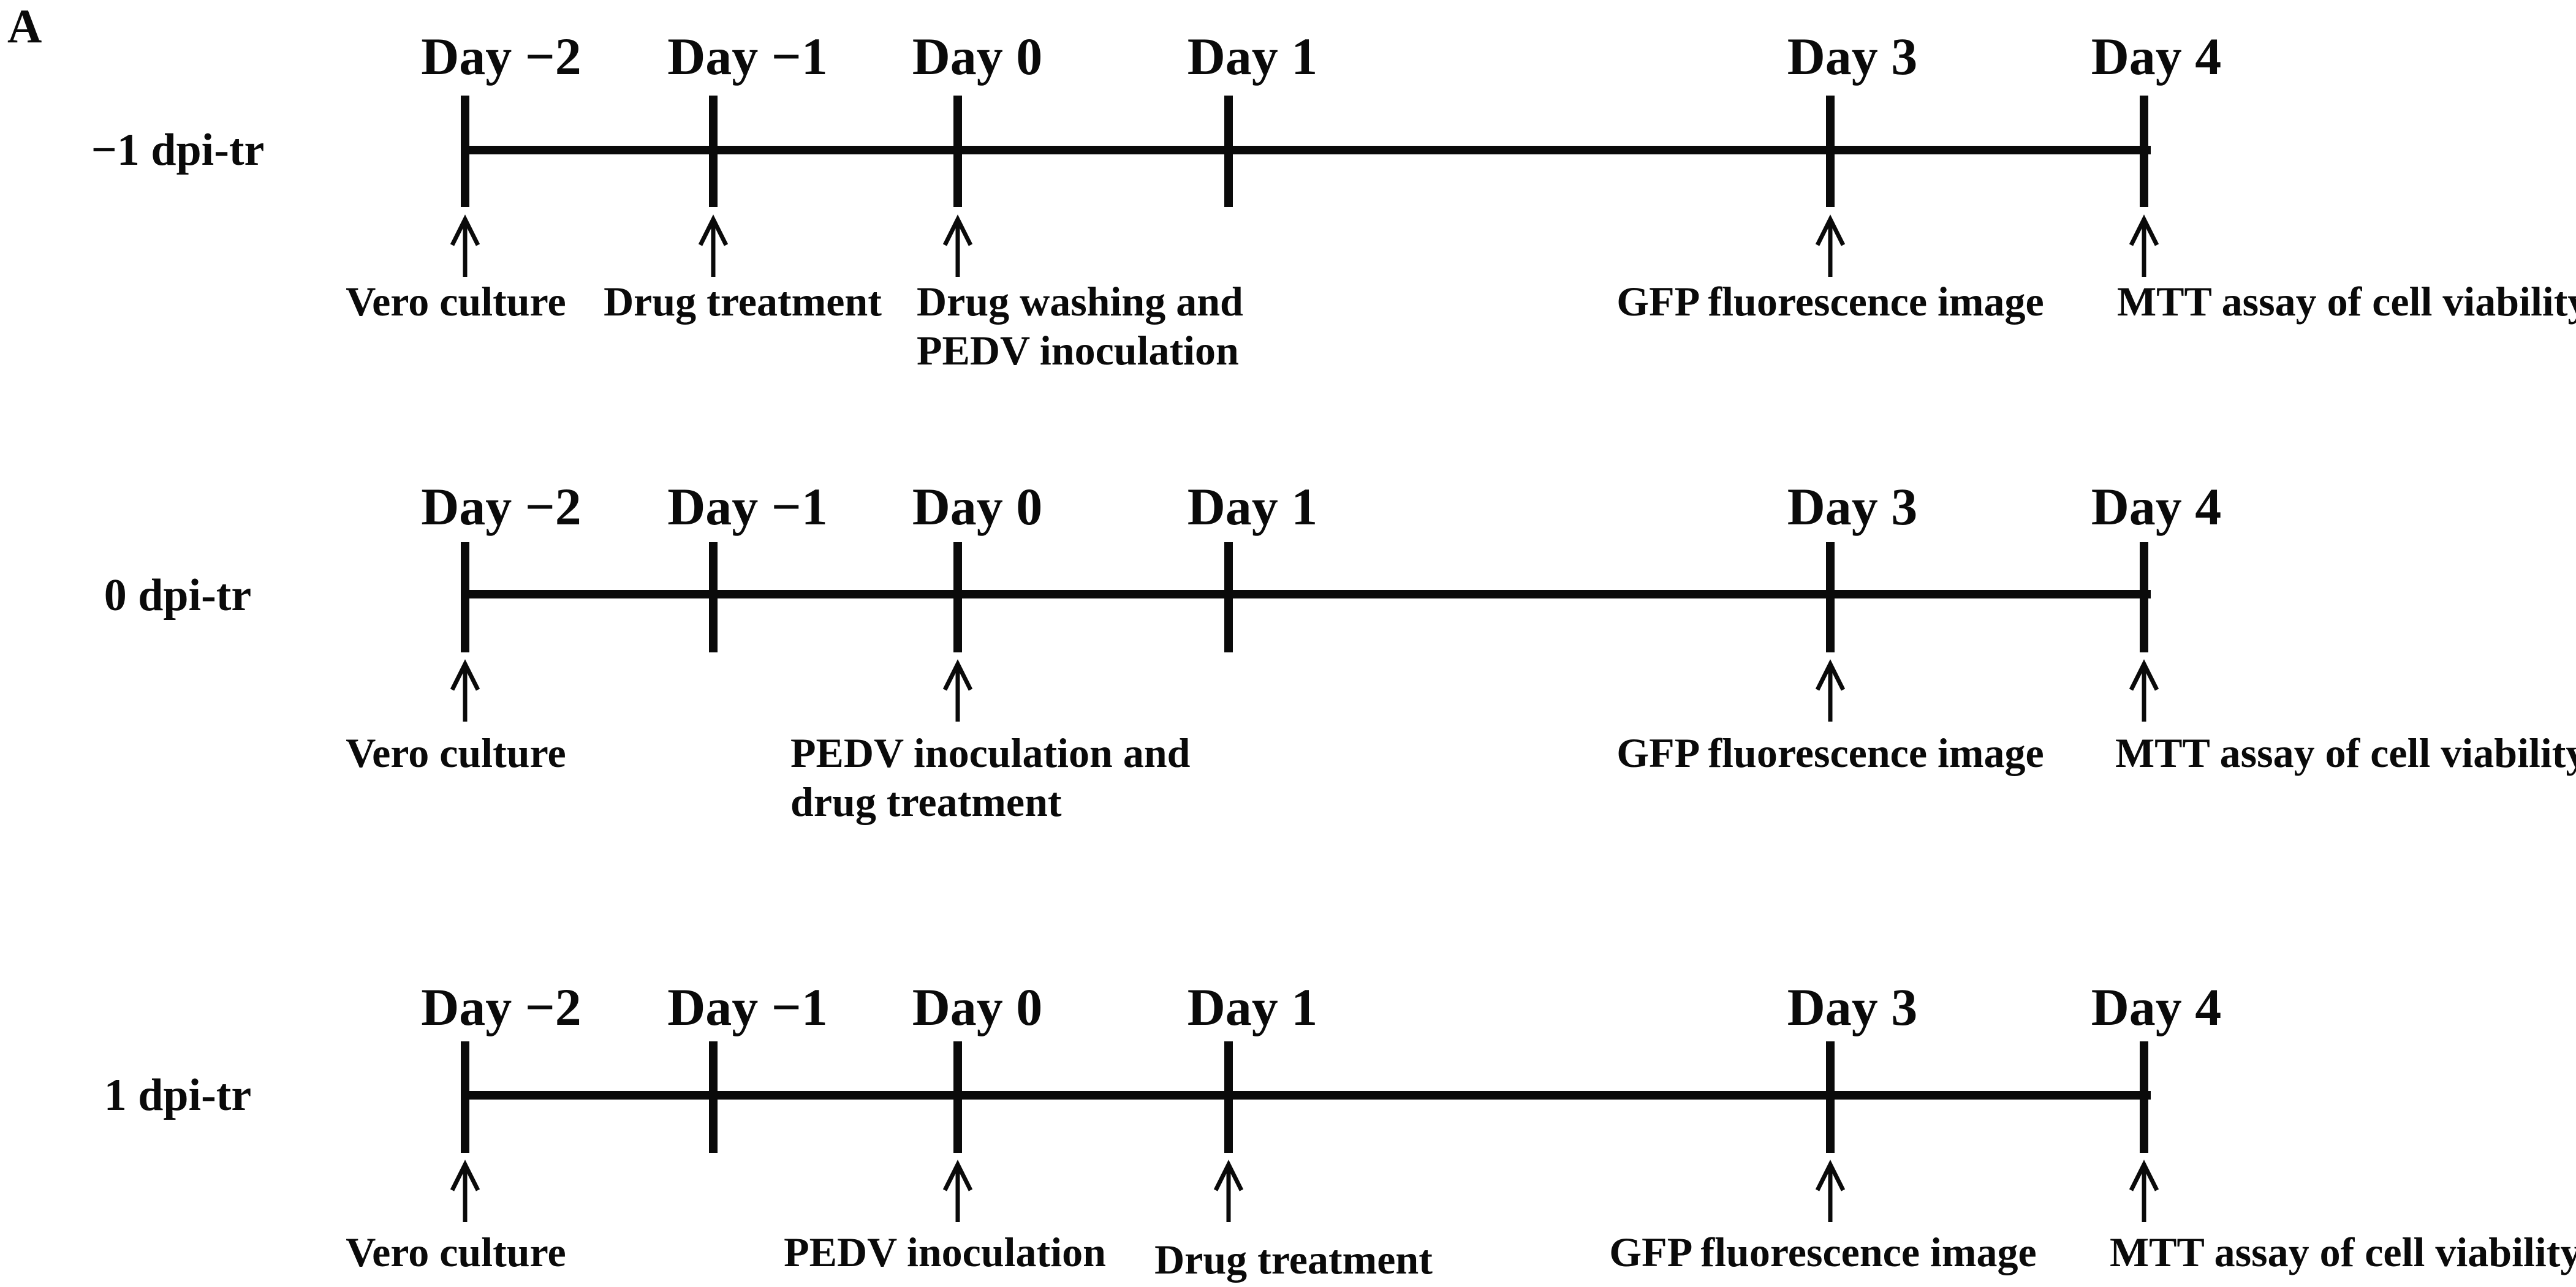  I want to click on panel-label: A, so click(24, 27).